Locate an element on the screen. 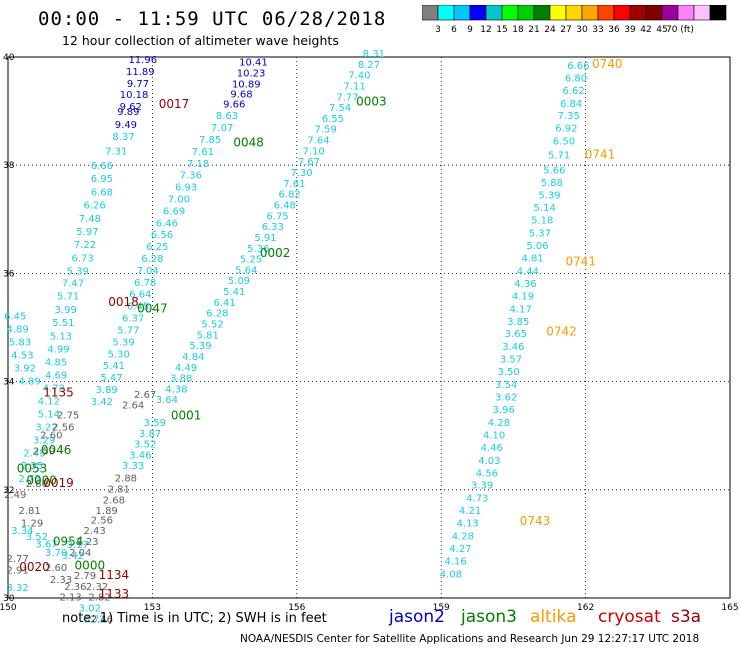  swh-value: 2.23 is located at coordinates (87, 542).